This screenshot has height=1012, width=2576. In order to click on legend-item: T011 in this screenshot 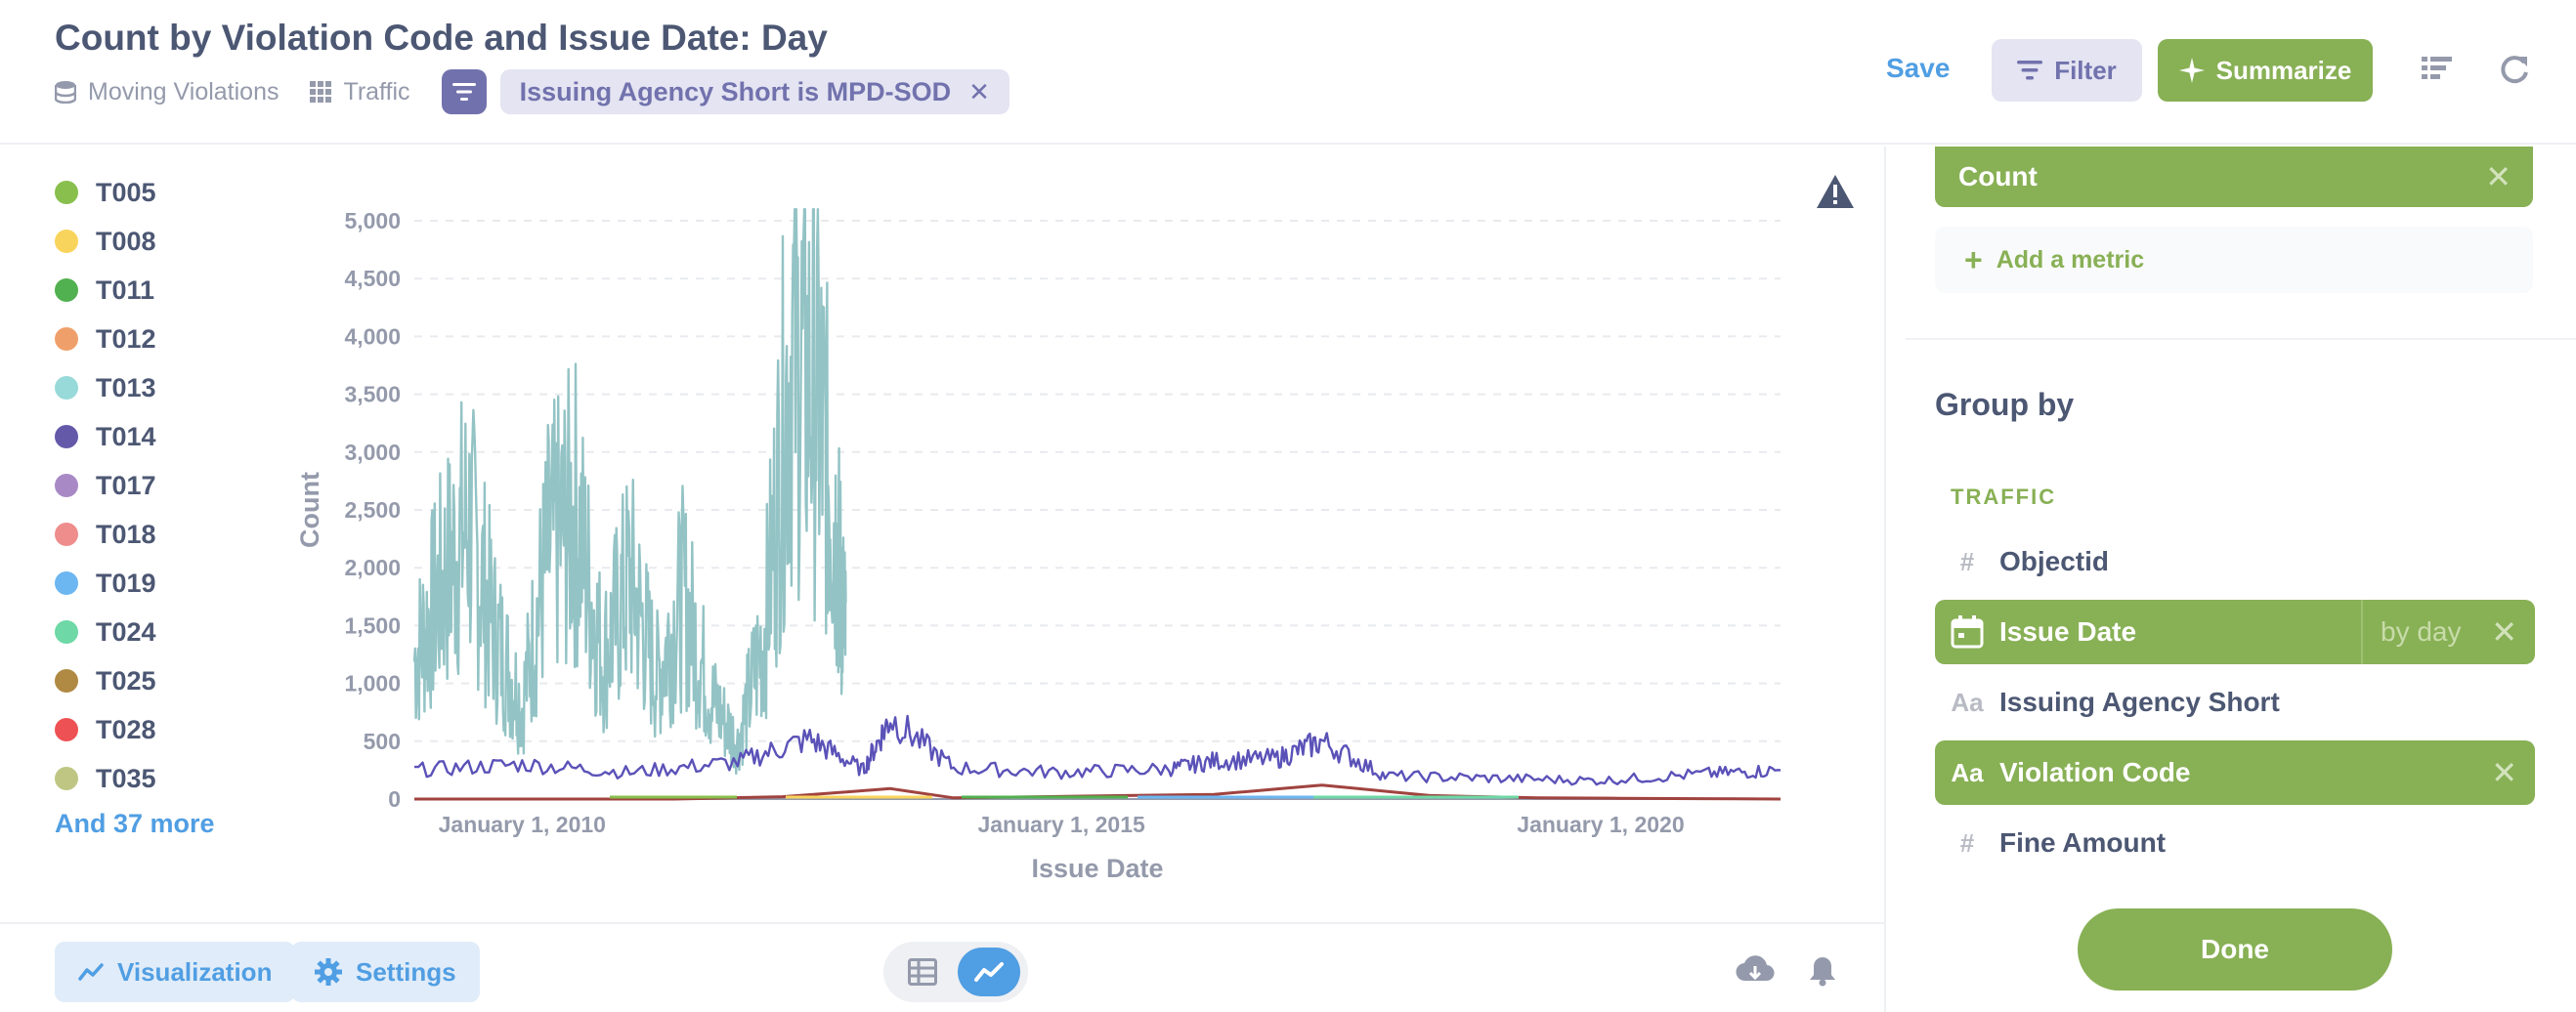, I will do `click(135, 291)`.